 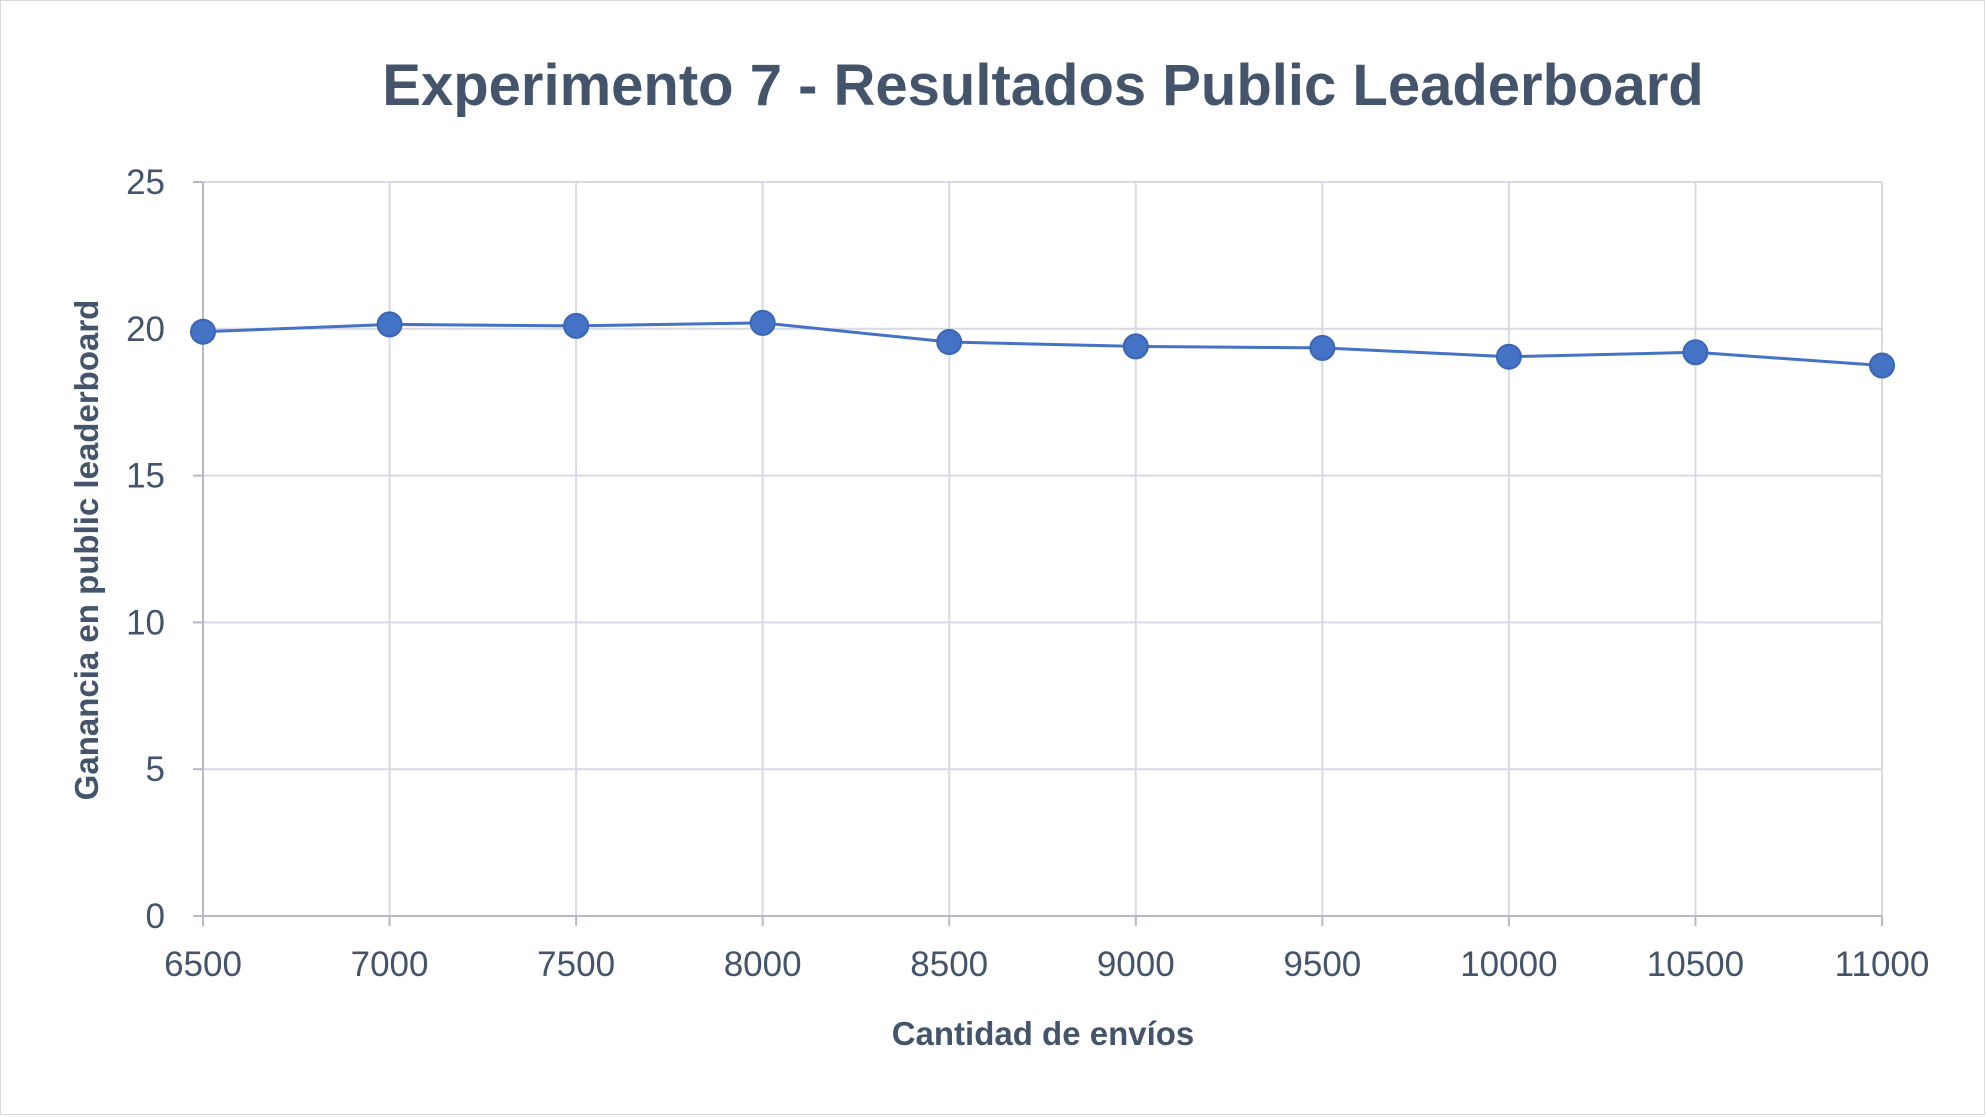 What do you see at coordinates (145, 476) in the screenshot?
I see `y-tick-label: 15` at bounding box center [145, 476].